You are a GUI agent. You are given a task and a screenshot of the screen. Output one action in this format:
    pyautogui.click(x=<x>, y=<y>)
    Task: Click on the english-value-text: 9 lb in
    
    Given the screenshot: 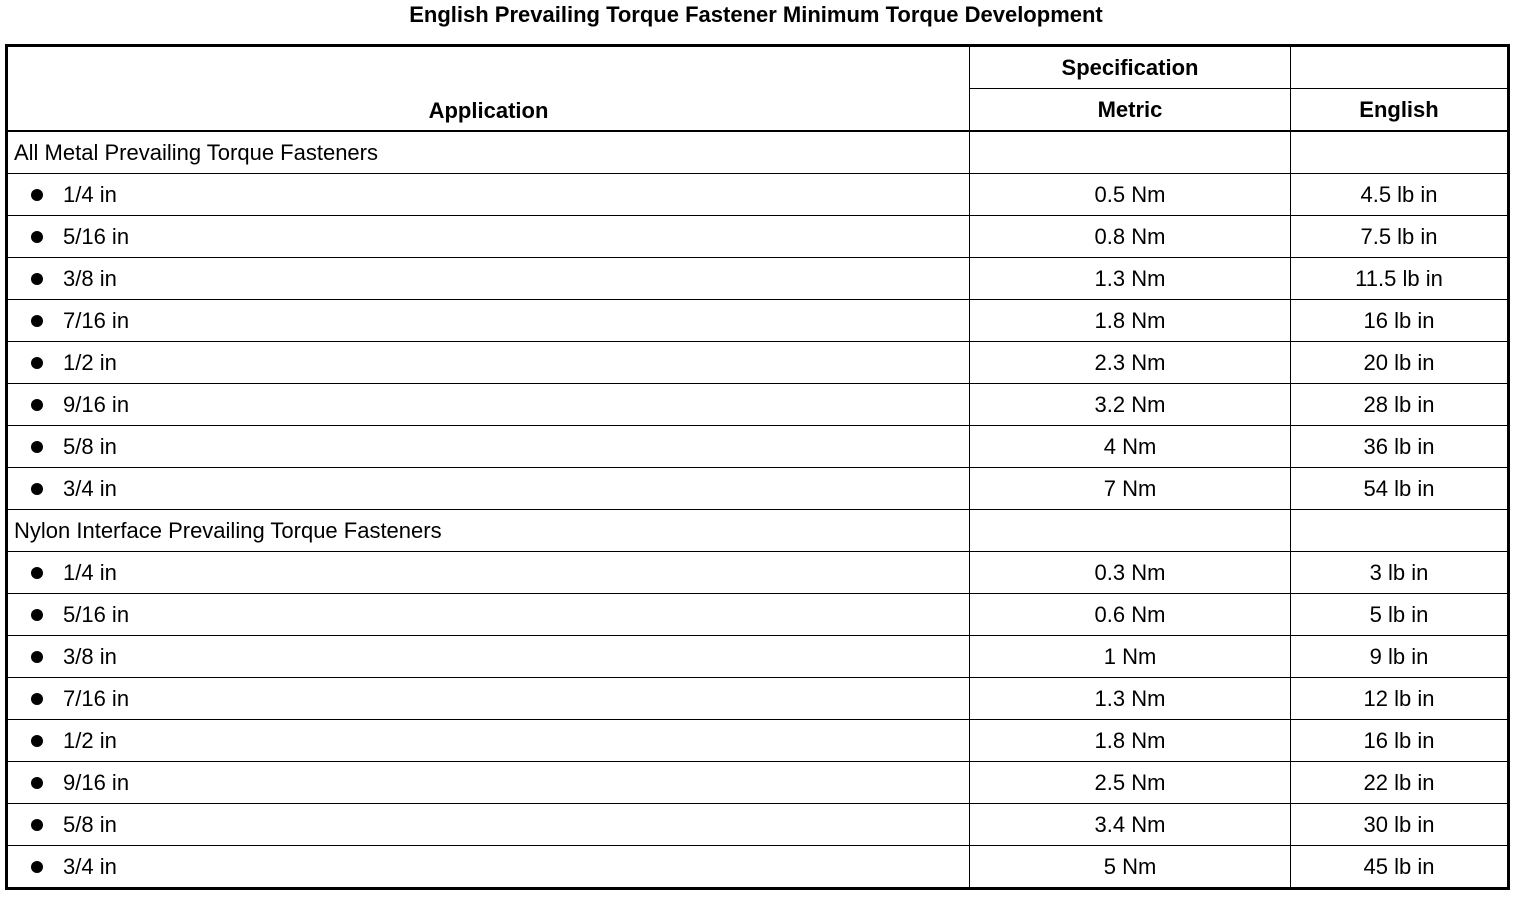 What is the action you would take?
    pyautogui.click(x=1399, y=656)
    